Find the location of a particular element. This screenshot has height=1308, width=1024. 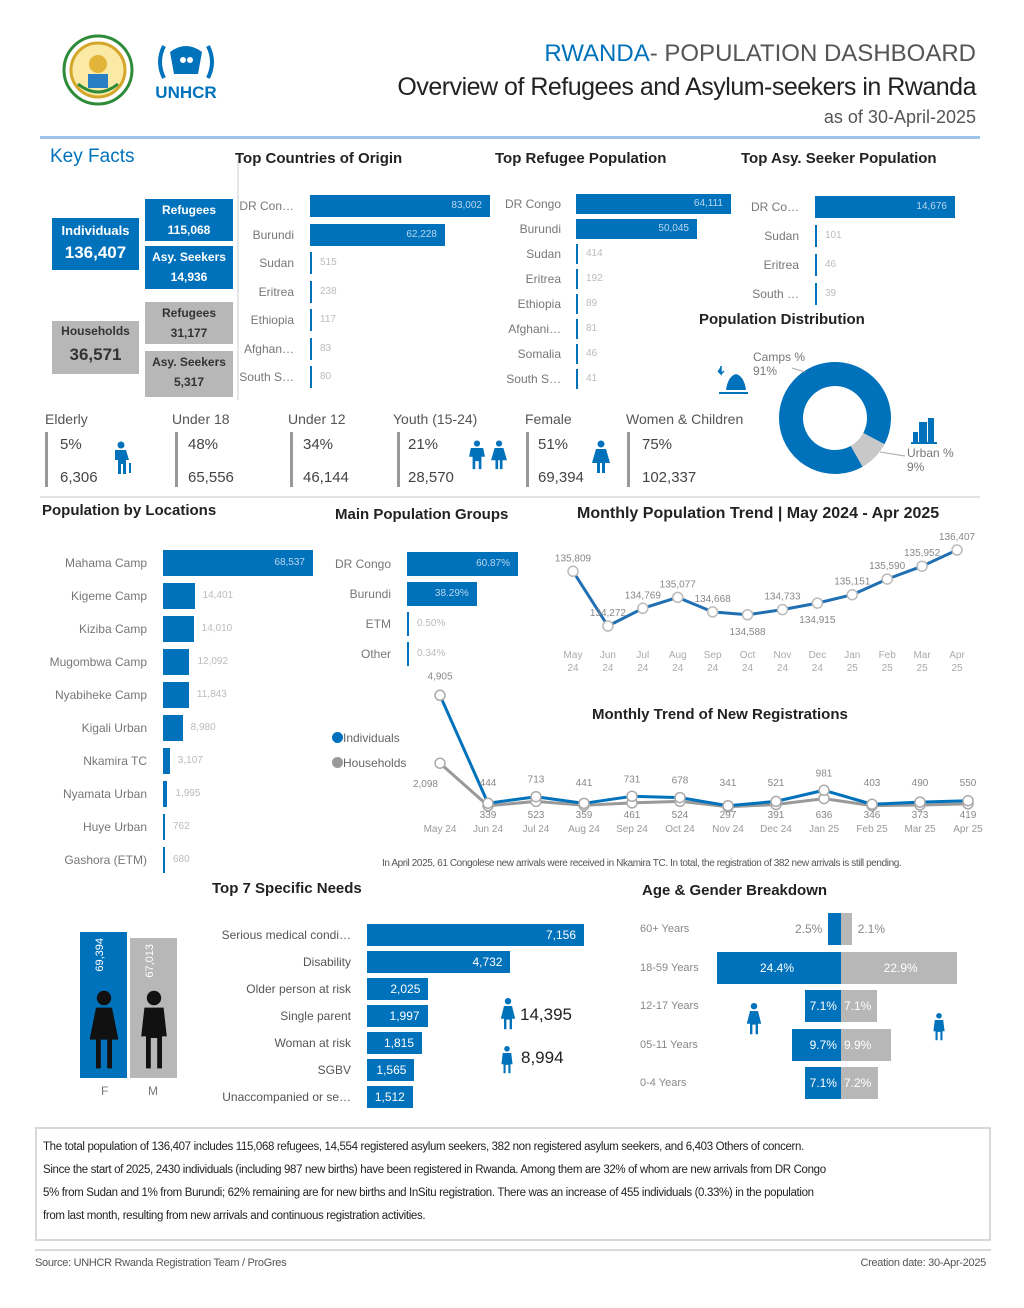

refugee-category-label: Somalia is located at coordinates (539, 354).